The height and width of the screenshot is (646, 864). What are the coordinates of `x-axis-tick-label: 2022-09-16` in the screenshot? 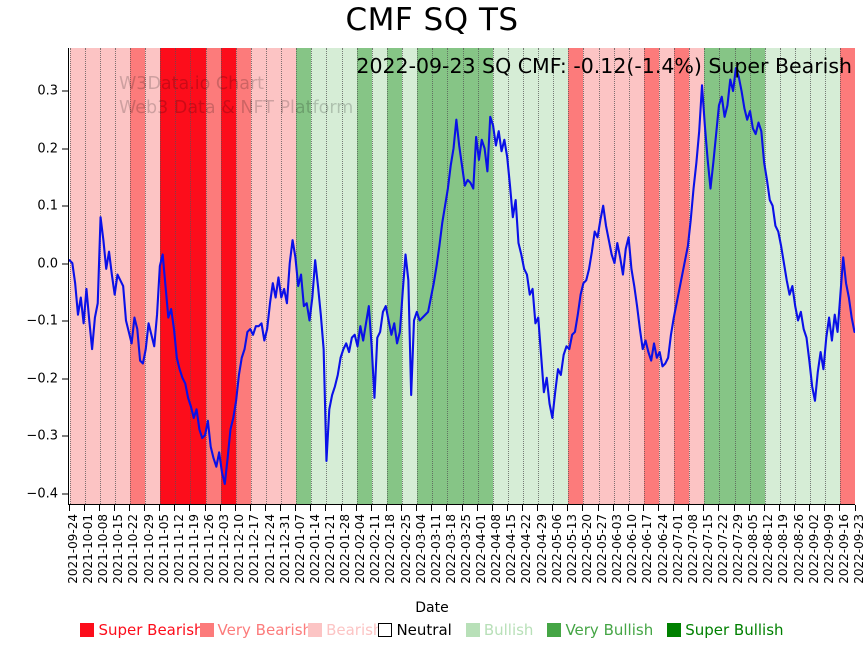 It's located at (843, 549).